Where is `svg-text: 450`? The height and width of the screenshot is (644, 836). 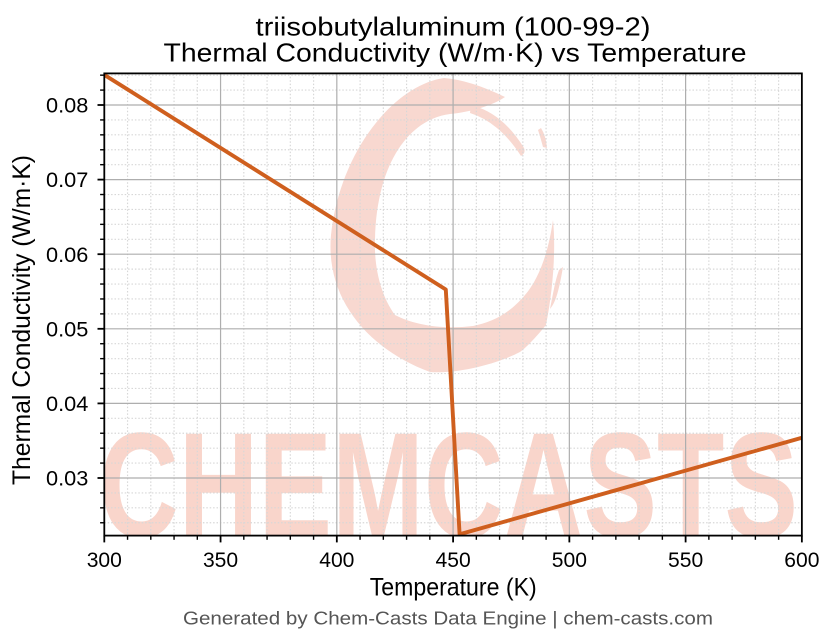 svg-text: 450 is located at coordinates (452, 560).